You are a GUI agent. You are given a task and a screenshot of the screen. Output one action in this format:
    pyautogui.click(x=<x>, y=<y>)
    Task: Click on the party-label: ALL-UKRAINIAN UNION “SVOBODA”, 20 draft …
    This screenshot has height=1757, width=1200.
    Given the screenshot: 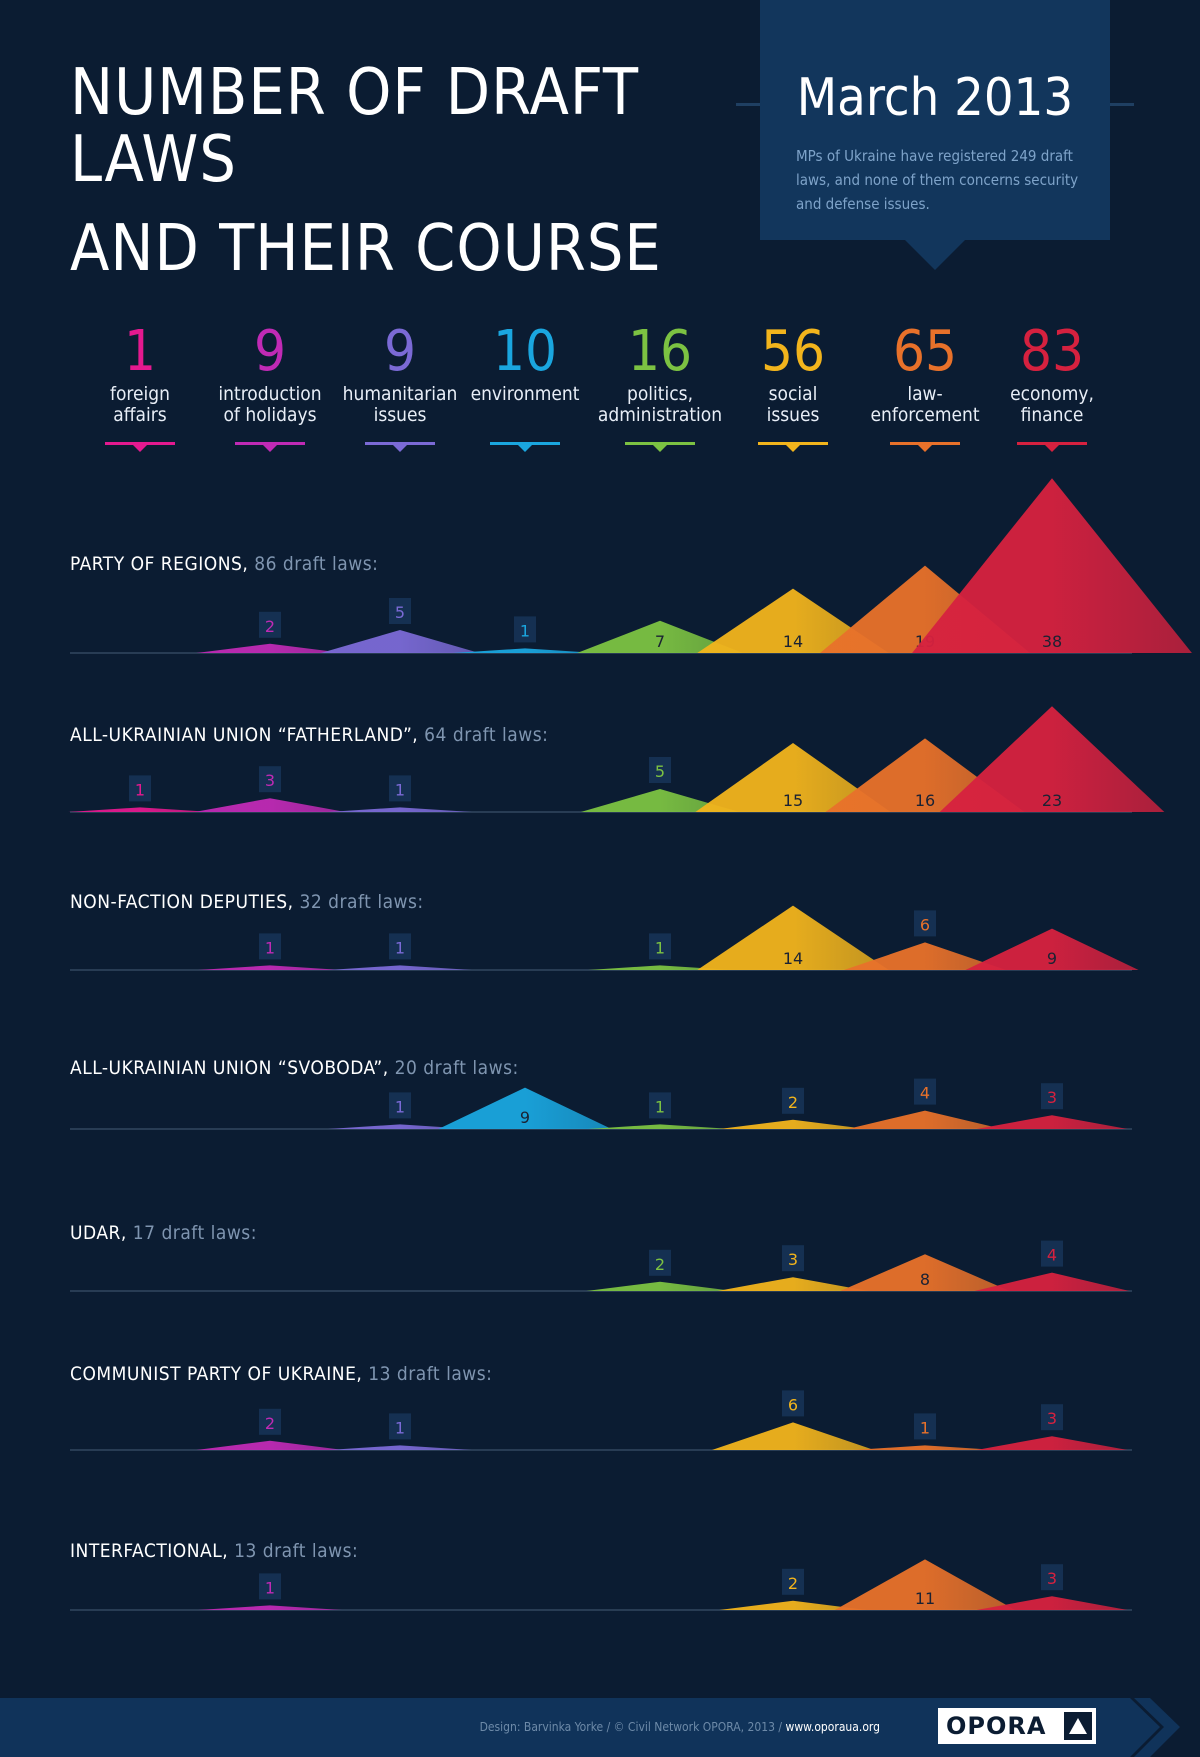 What is the action you would take?
    pyautogui.click(x=294, y=1068)
    